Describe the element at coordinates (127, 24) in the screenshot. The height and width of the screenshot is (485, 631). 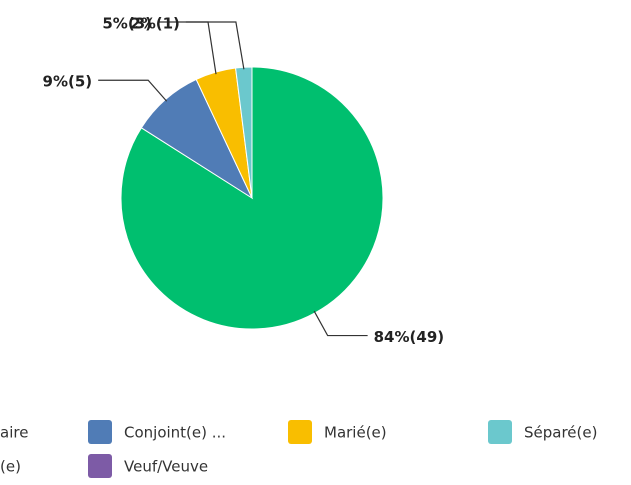
I see `data-label: 5%(3)` at that location.